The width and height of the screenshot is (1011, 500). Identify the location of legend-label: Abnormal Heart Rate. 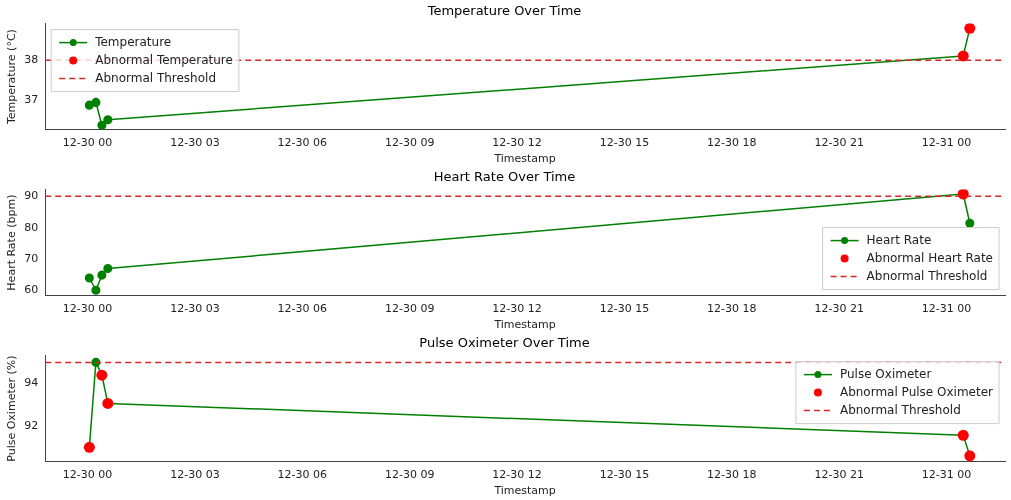
(930, 257).